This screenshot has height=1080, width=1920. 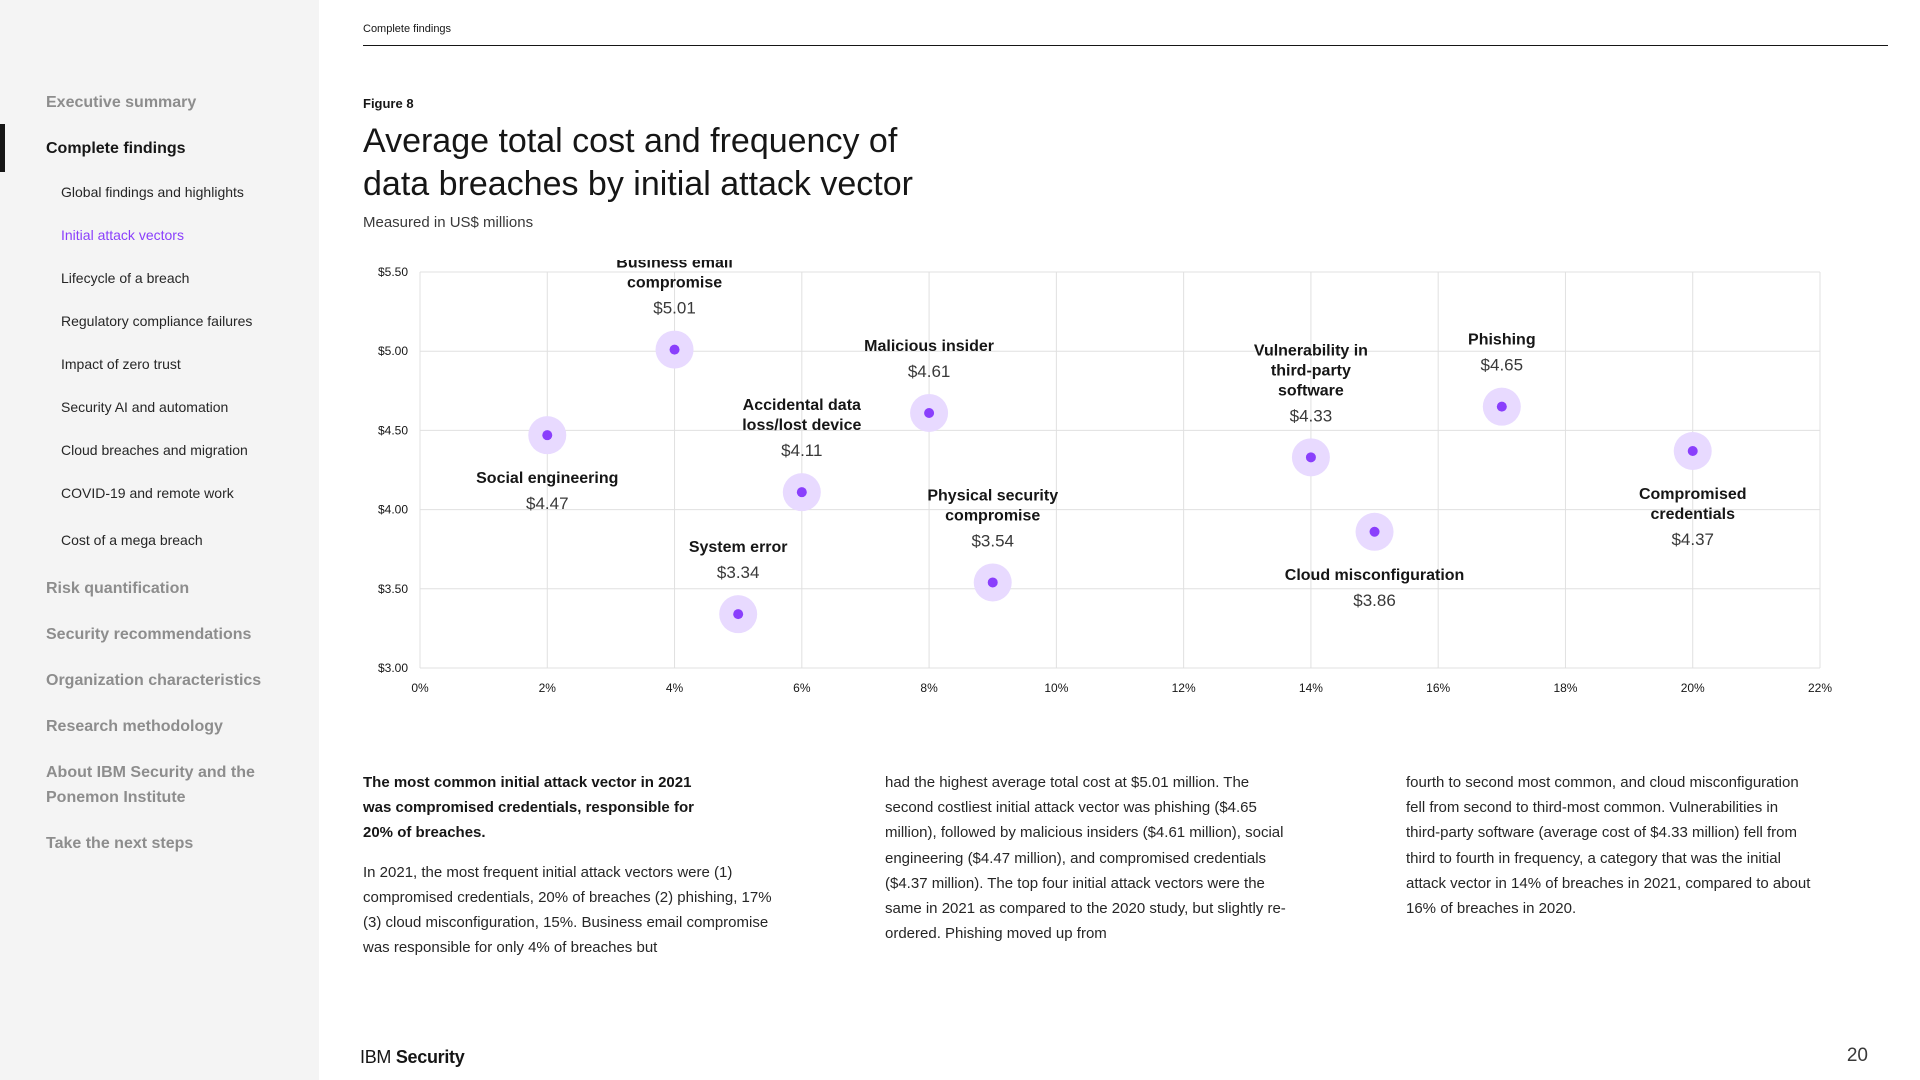 What do you see at coordinates (134, 726) in the screenshot?
I see `nav-research-methodology: Research methodology` at bounding box center [134, 726].